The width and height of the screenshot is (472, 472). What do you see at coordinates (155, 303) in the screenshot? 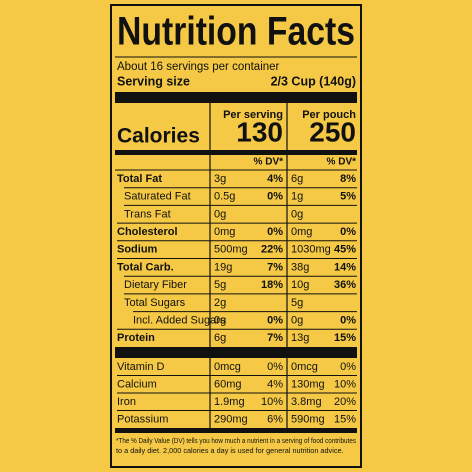
I see `nutrient-name: Total Sugars` at bounding box center [155, 303].